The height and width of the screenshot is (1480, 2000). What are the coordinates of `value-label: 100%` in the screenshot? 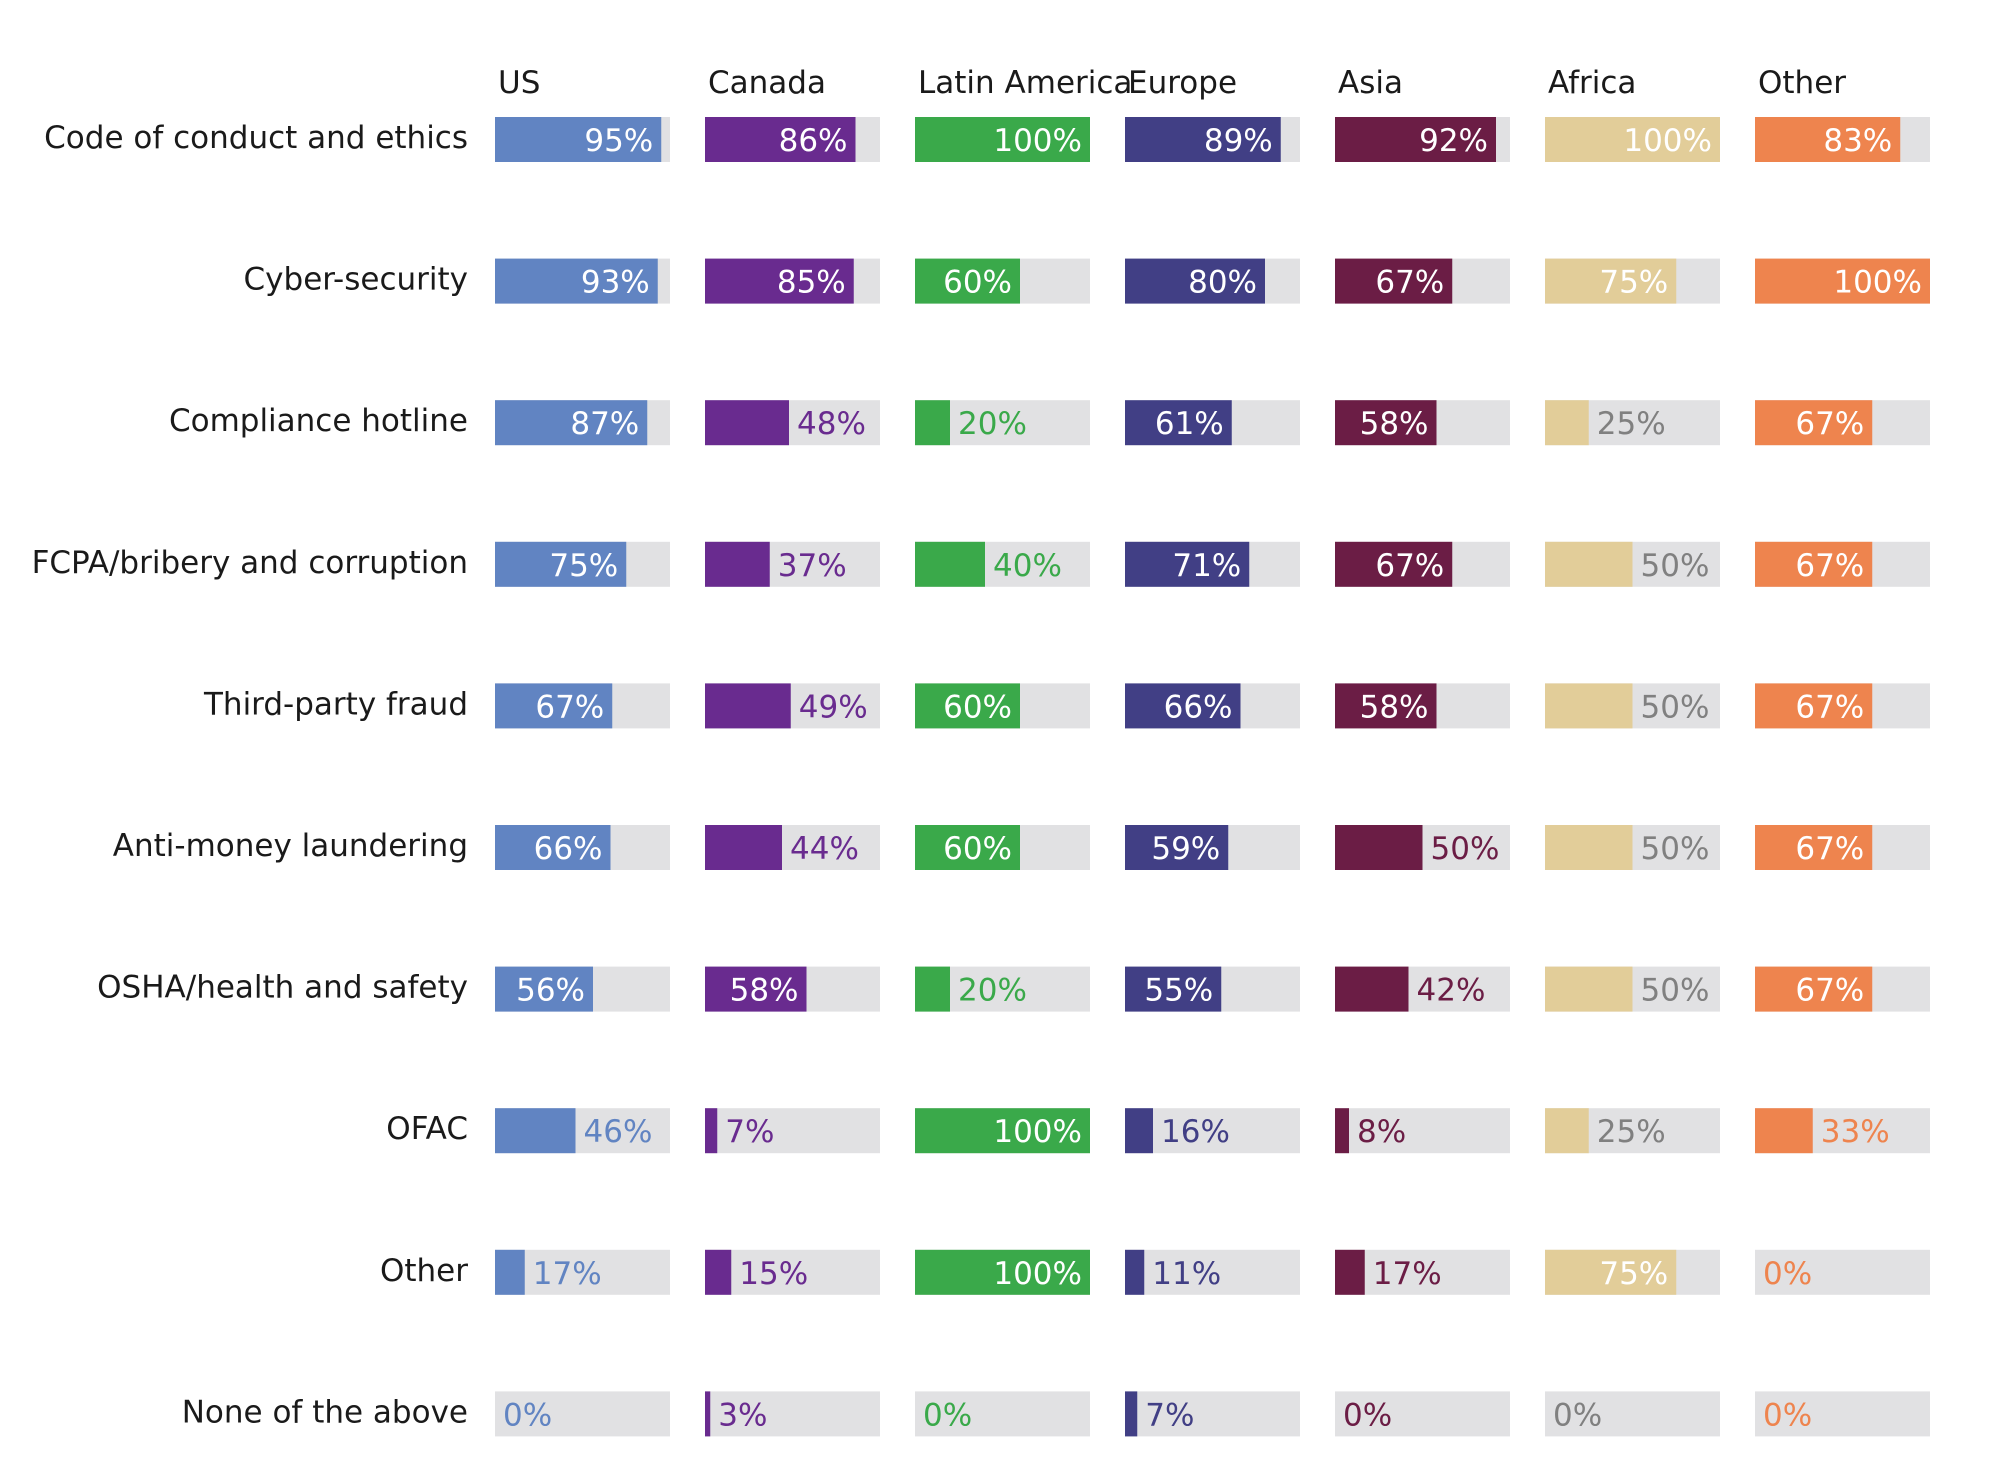 It's located at (1037, 1274).